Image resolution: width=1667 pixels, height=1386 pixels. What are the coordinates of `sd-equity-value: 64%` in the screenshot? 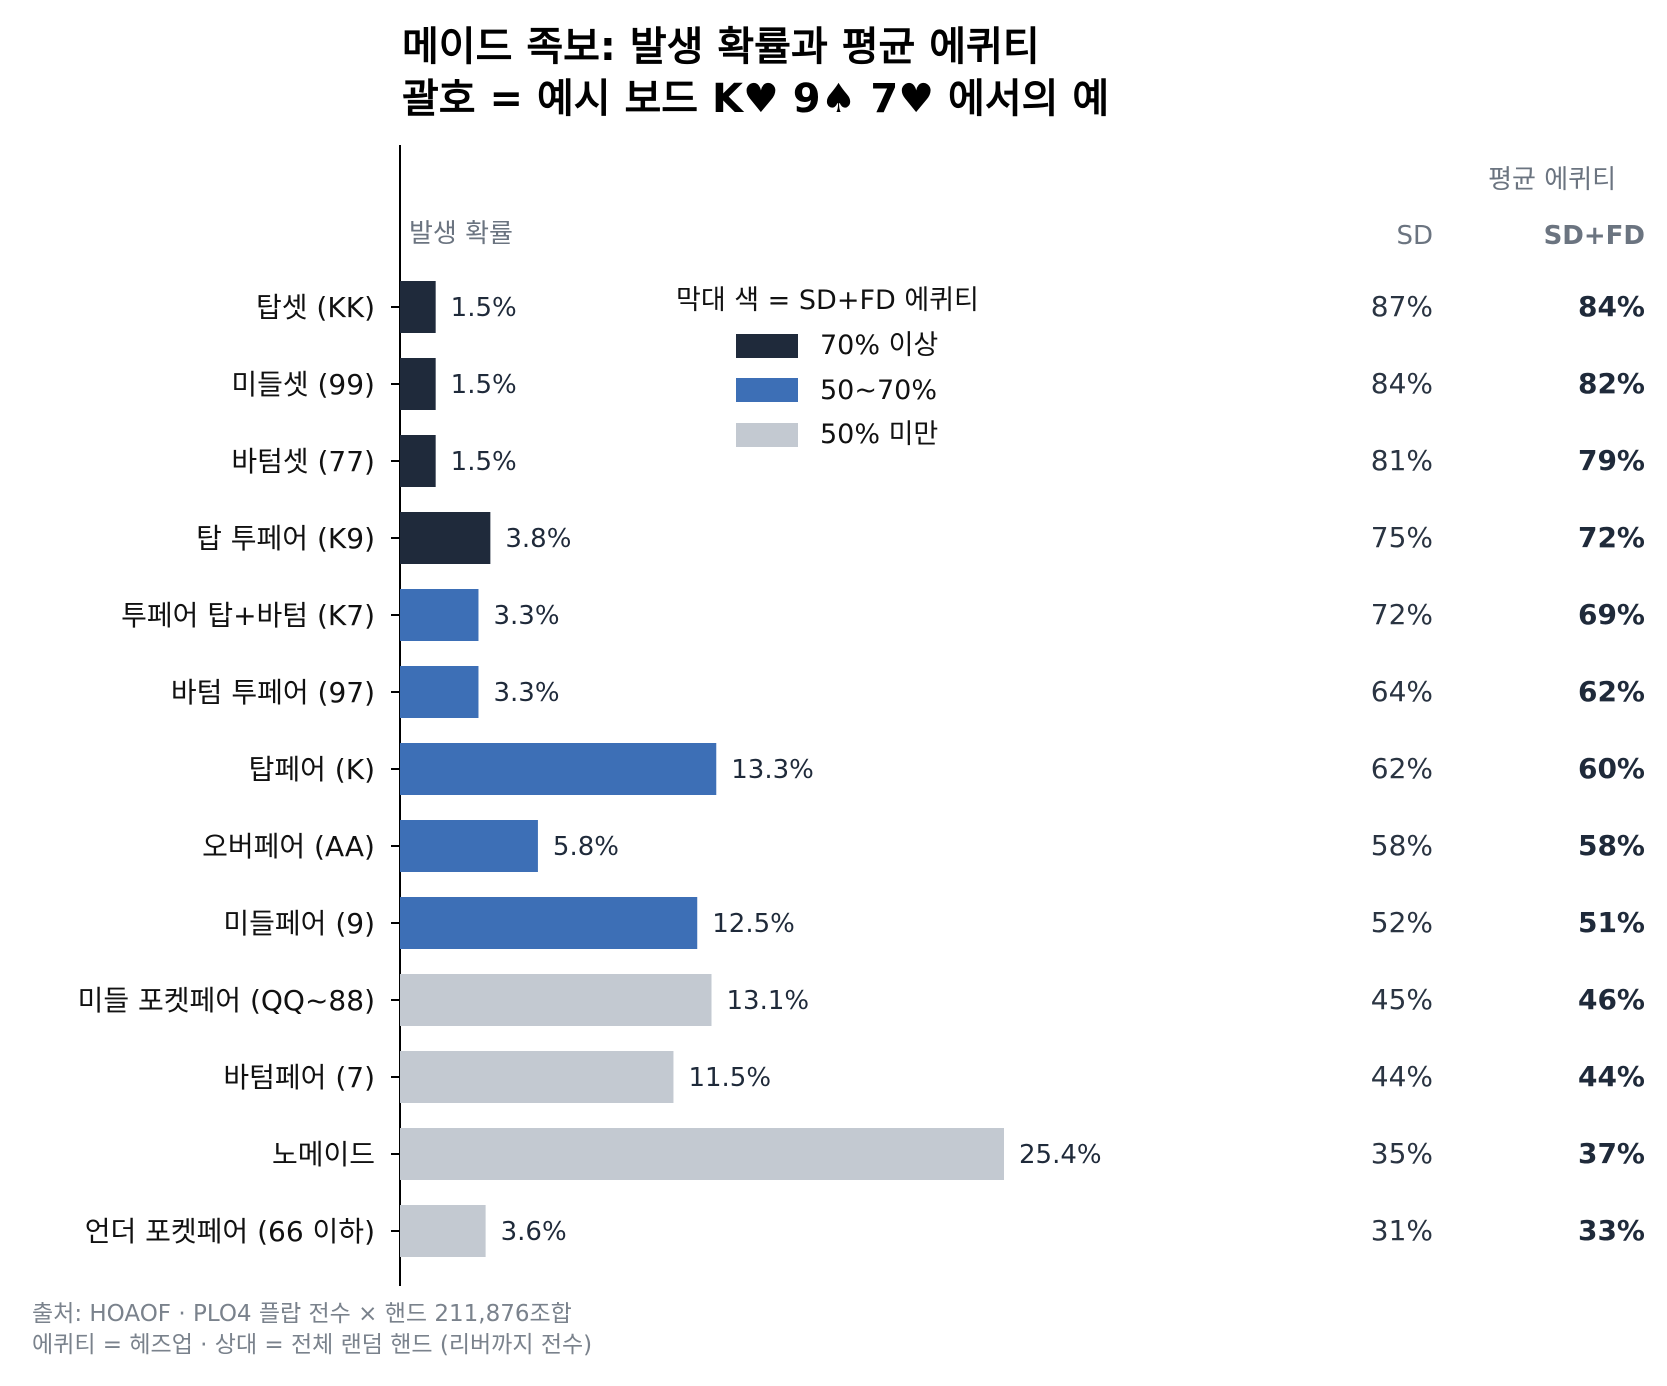 It's located at (1402, 691).